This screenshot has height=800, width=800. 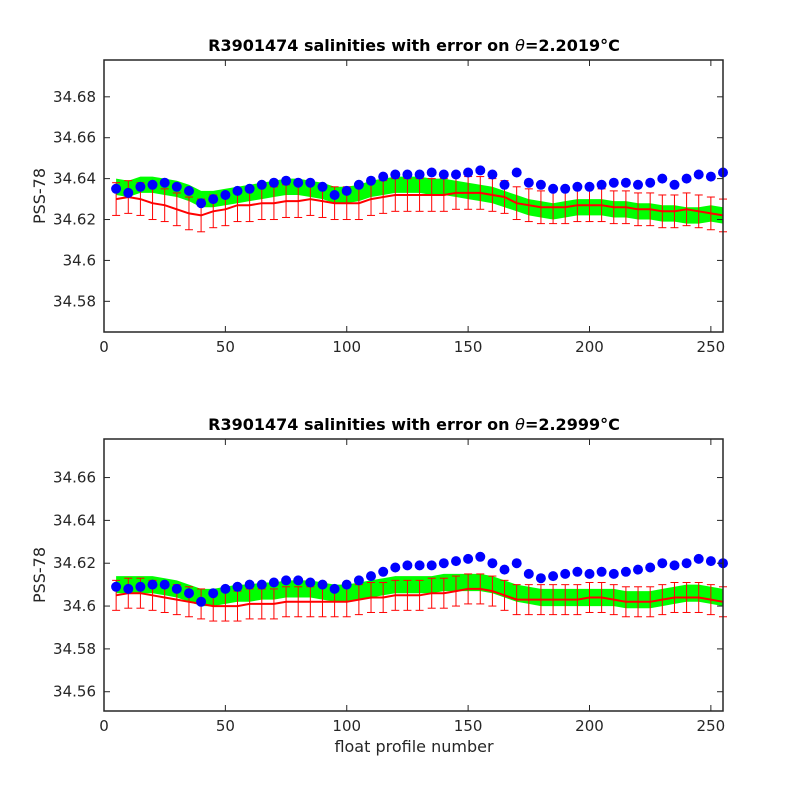 I want to click on panel1-ytick-label: 34.66, so click(x=74, y=138).